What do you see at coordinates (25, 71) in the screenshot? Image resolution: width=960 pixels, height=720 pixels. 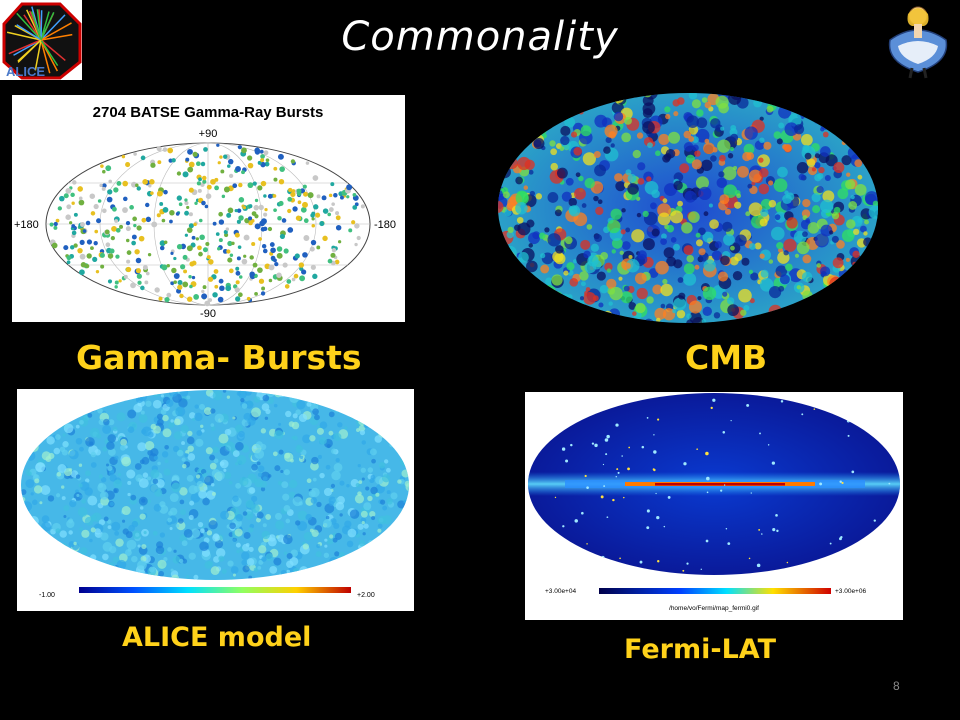 I see `logo-text: ALICE` at bounding box center [25, 71].